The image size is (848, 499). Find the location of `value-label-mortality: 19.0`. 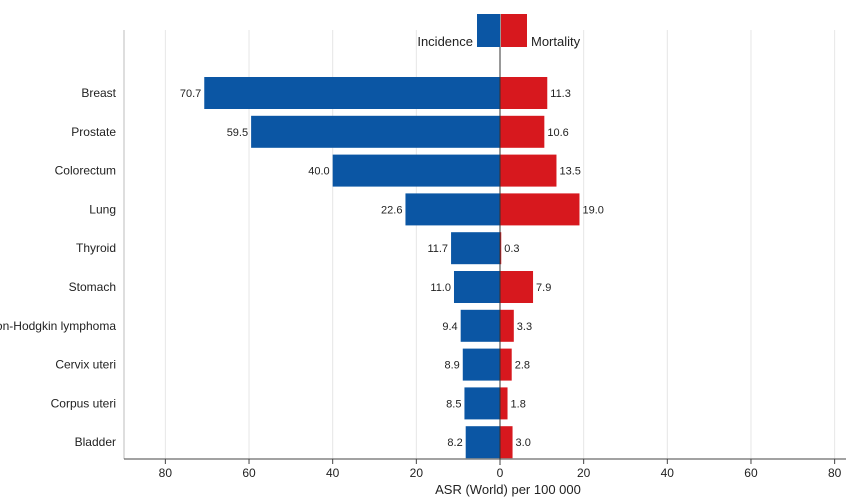

value-label-mortality: 19.0 is located at coordinates (592, 210).